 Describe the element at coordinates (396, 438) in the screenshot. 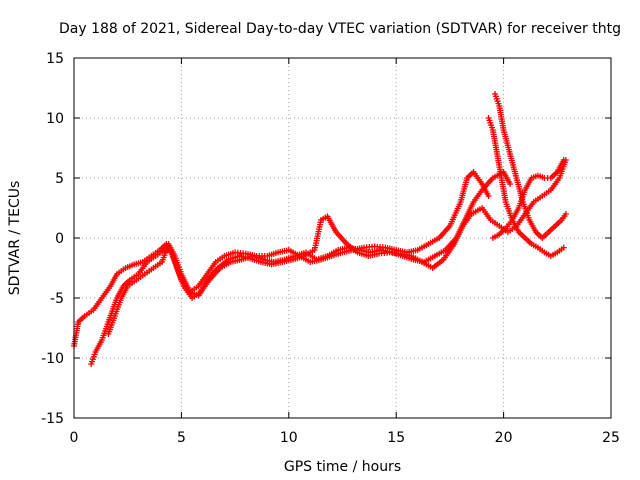

I see `x-tick-label: 15` at that location.